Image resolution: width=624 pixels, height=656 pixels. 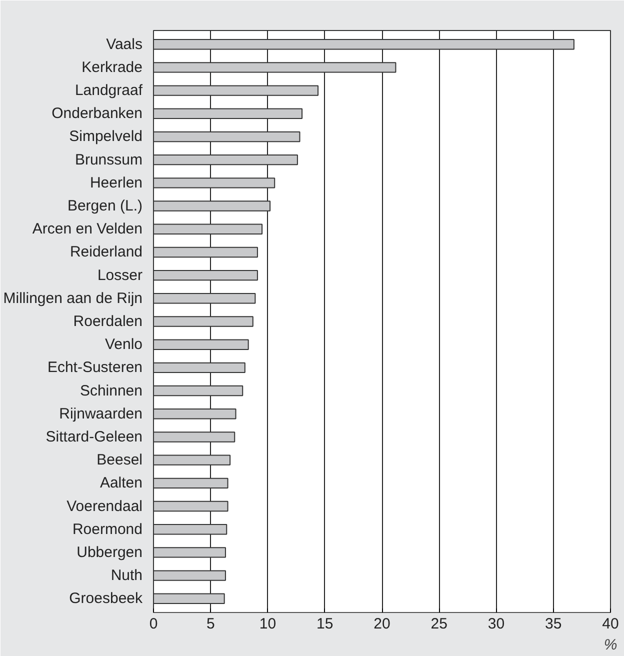 What do you see at coordinates (112, 67) in the screenshot?
I see `y-tick-label: Kerkrade` at bounding box center [112, 67].